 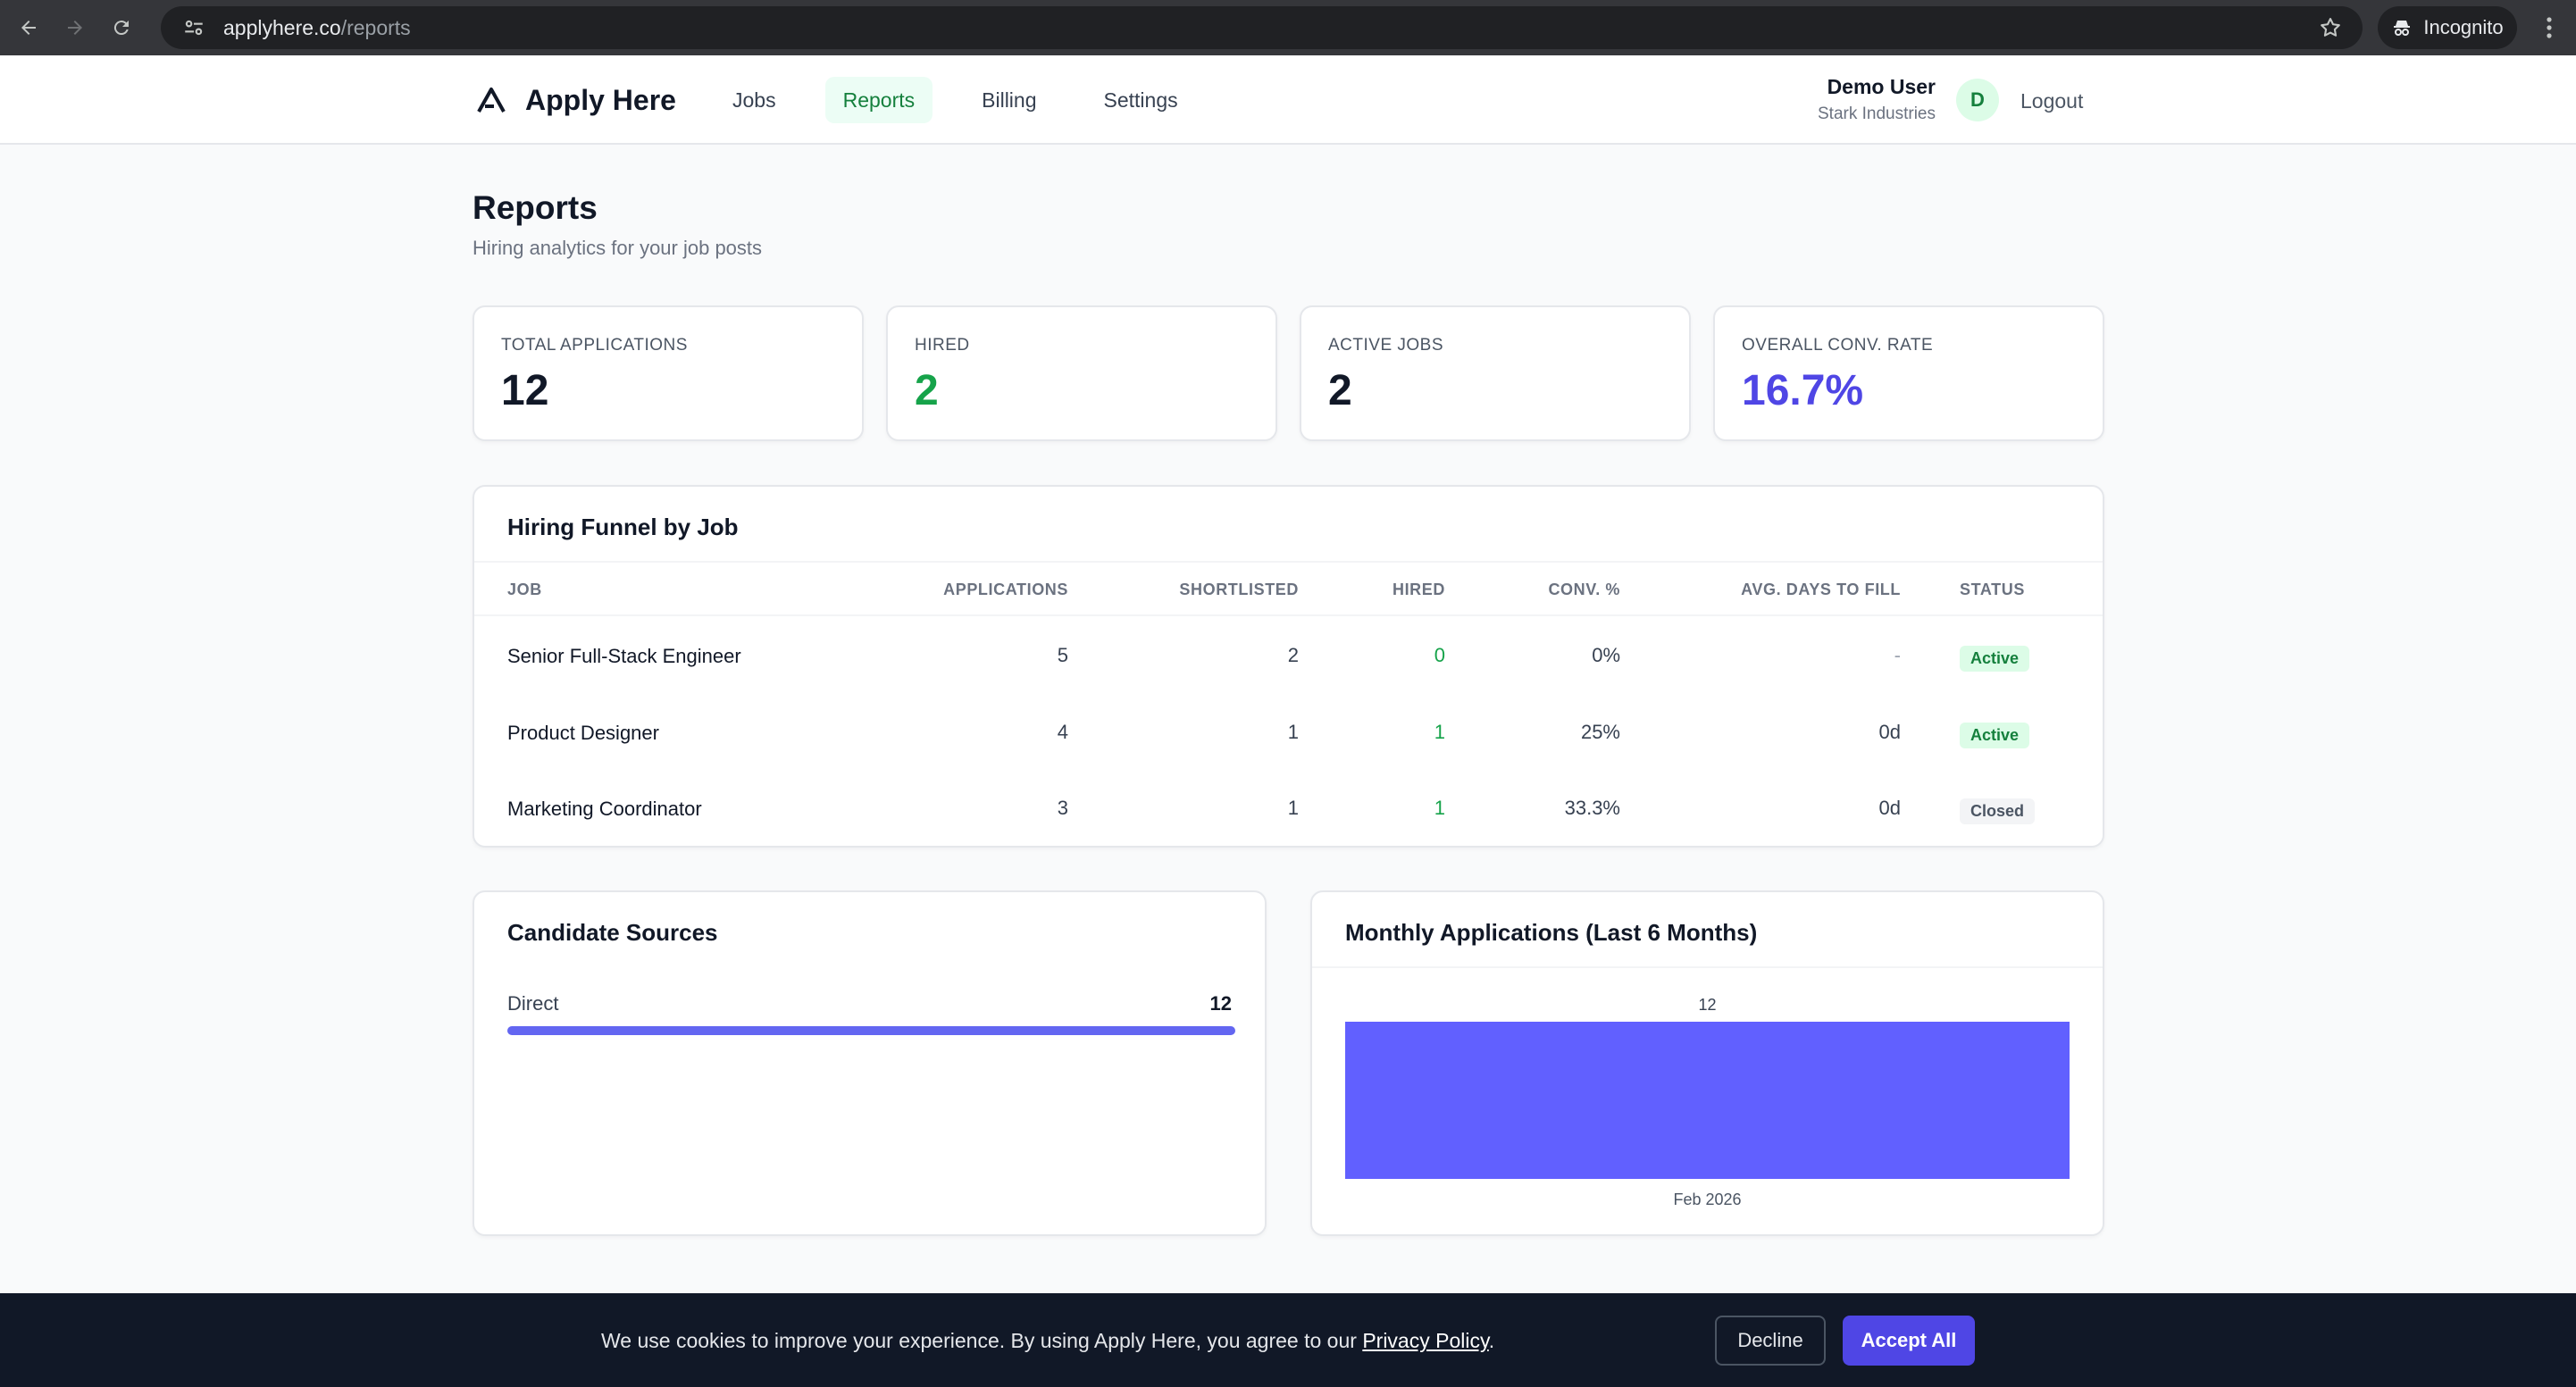 What do you see at coordinates (2549, 28) in the screenshot?
I see `browser-menu-icon` at bounding box center [2549, 28].